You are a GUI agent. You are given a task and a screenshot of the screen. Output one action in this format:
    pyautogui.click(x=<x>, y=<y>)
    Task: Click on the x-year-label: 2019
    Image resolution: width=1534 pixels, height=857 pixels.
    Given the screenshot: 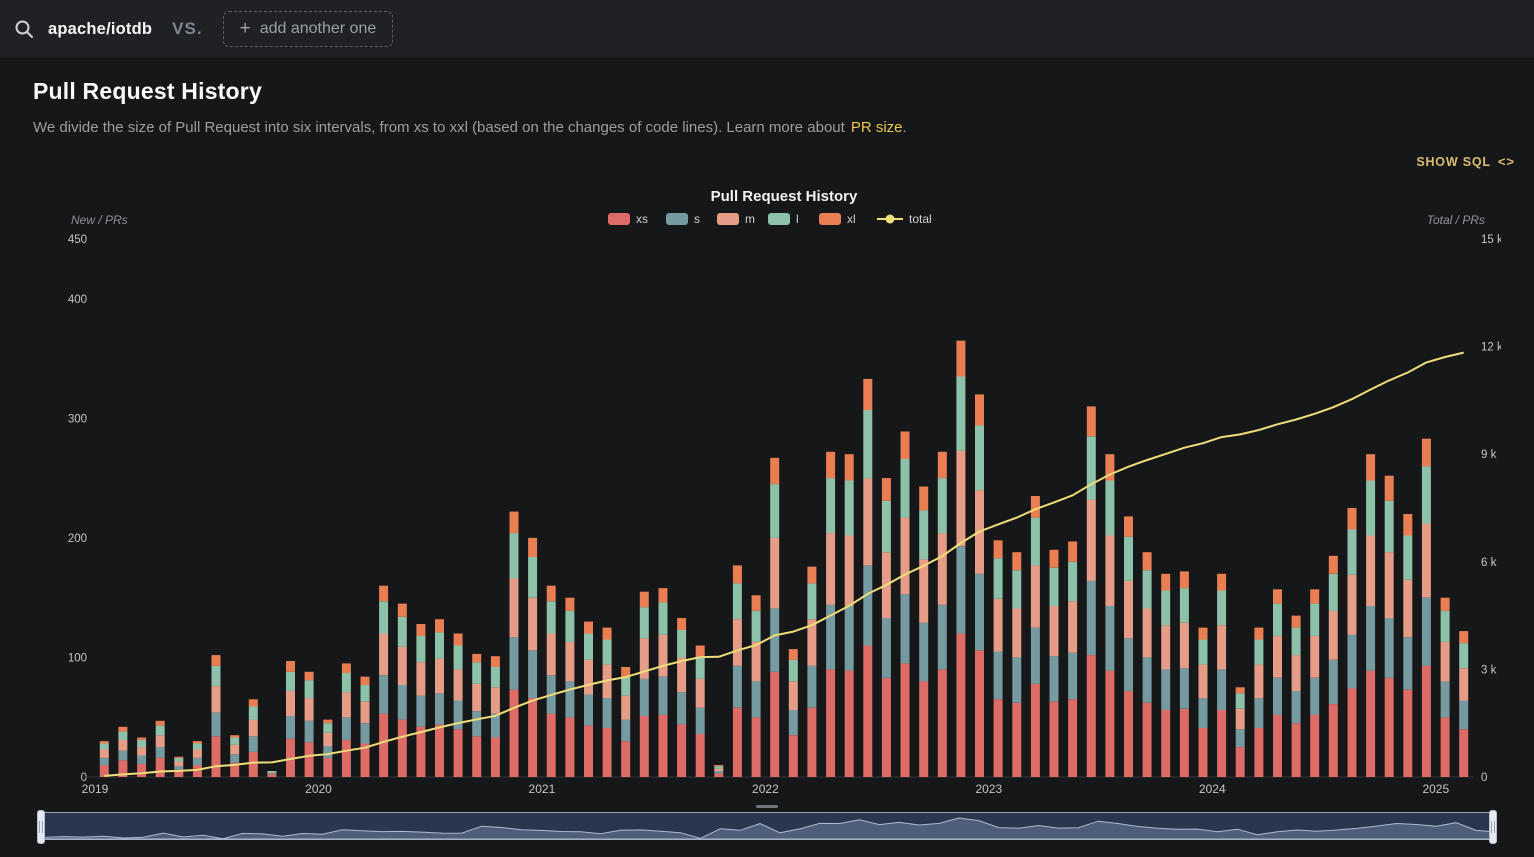 What is the action you would take?
    pyautogui.click(x=95, y=789)
    